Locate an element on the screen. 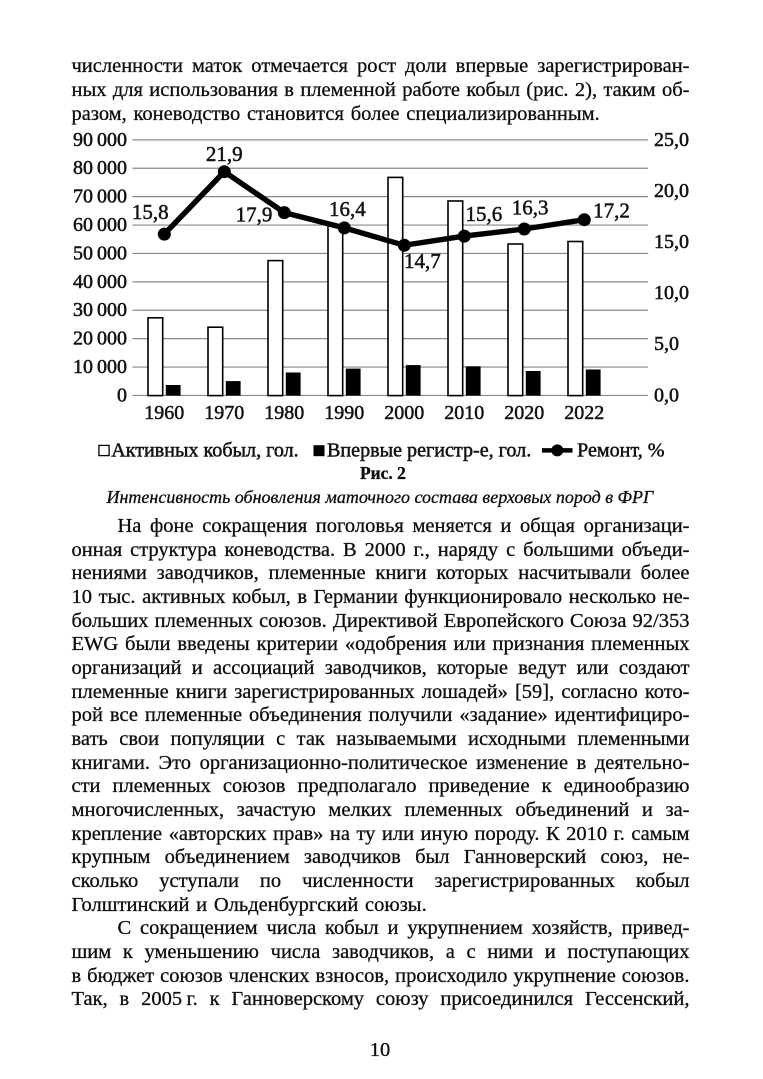 The width and height of the screenshot is (763, 1079). svg-text: 16,3 is located at coordinates (530, 208).